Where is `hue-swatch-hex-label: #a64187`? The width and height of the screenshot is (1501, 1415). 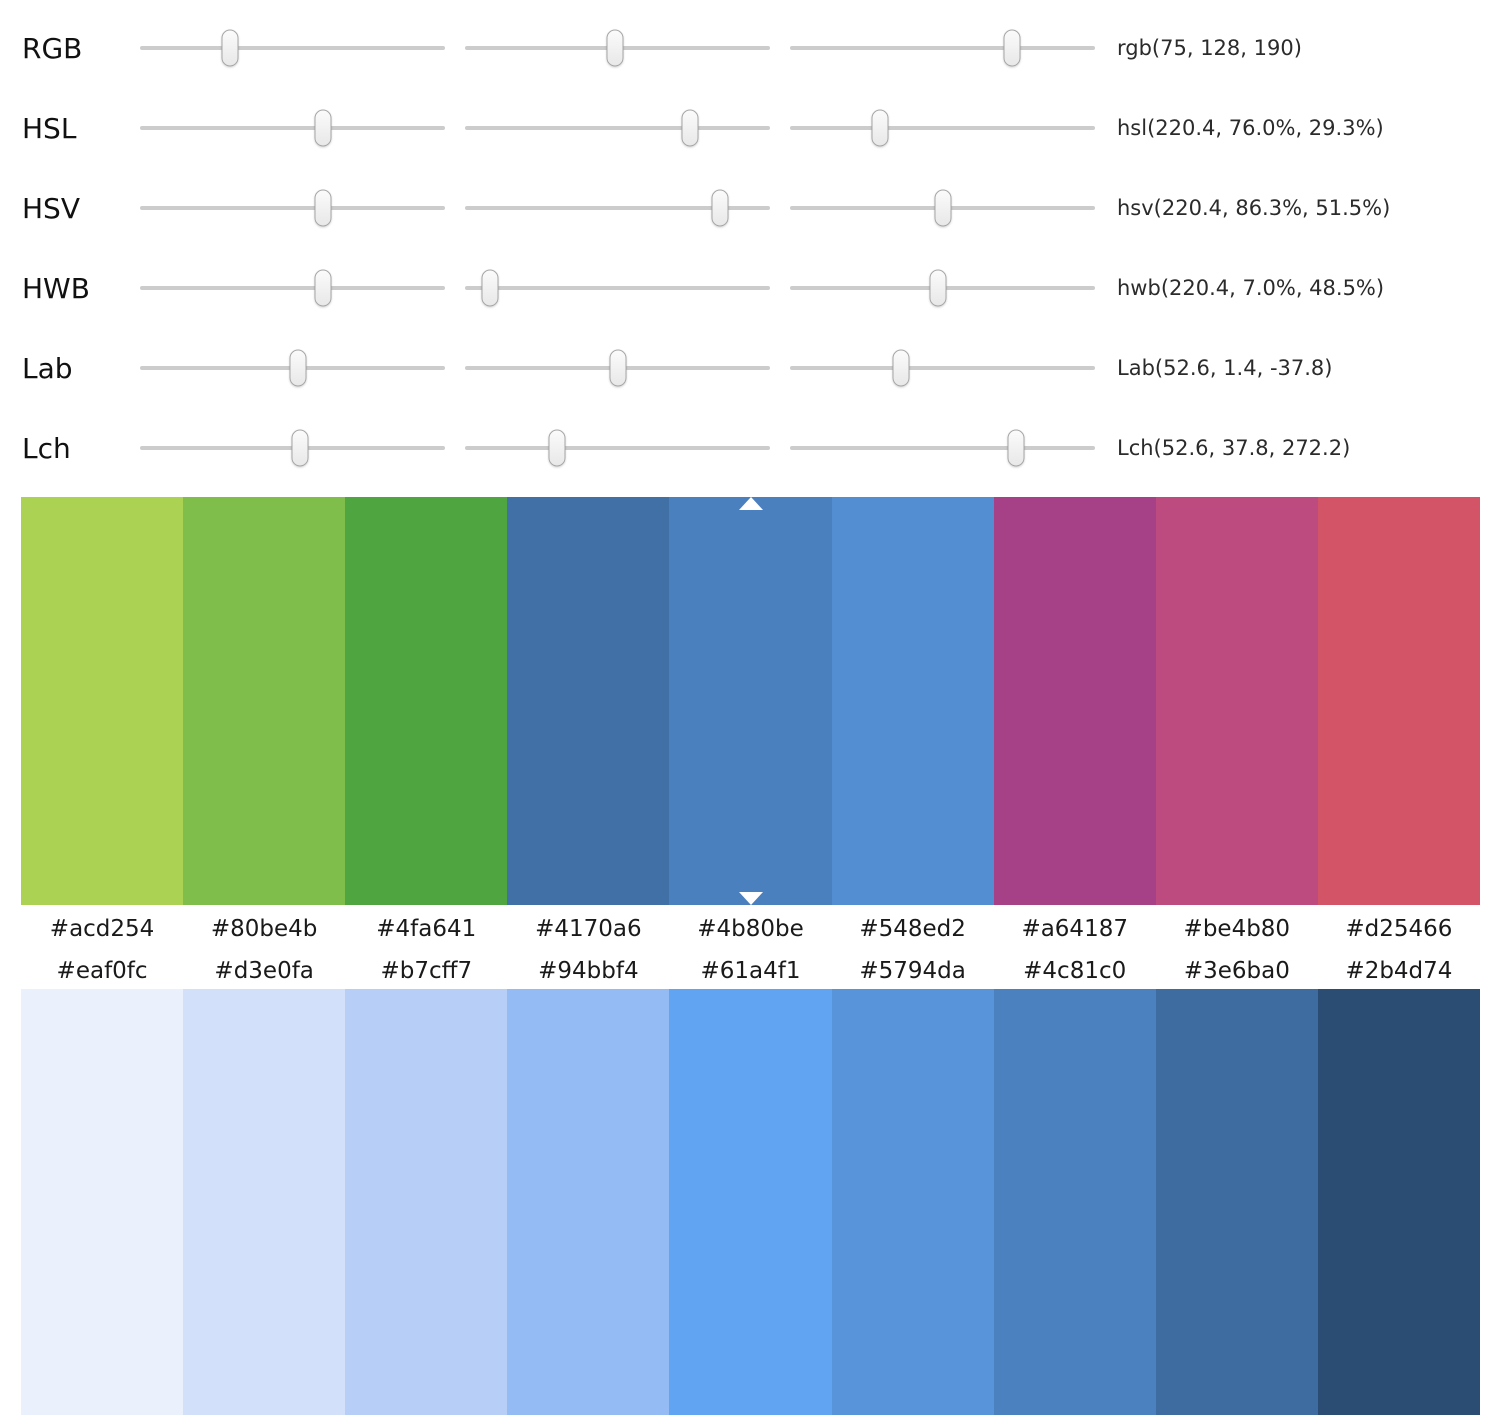
hue-swatch-hex-label: #a64187 is located at coordinates (1074, 928).